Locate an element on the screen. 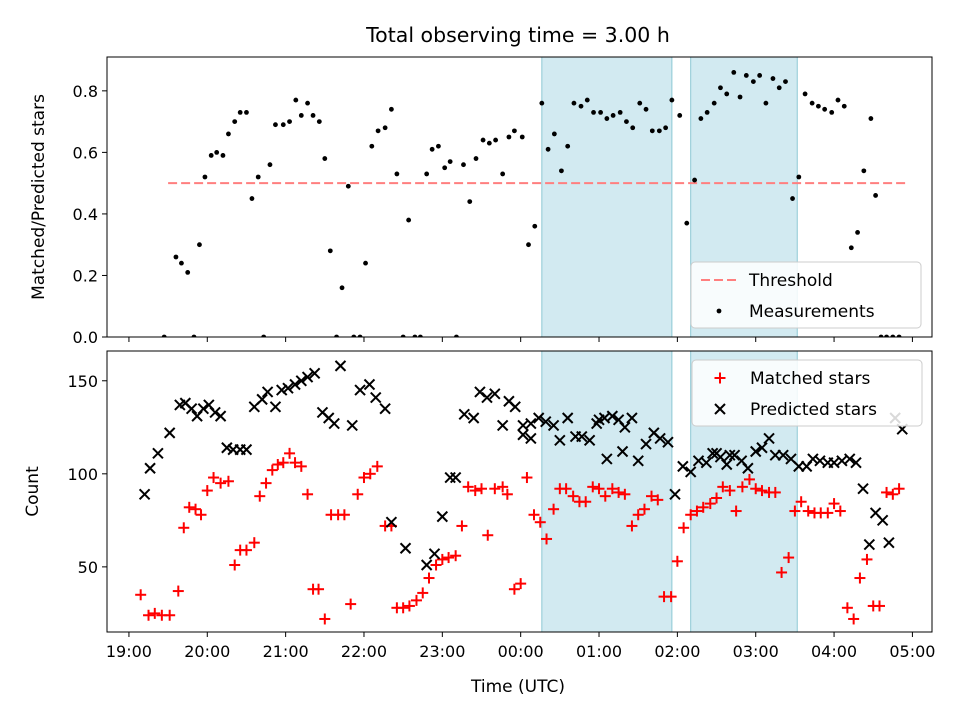 The width and height of the screenshot is (960, 720). x-tick-label: 22:00 is located at coordinates (364, 651).